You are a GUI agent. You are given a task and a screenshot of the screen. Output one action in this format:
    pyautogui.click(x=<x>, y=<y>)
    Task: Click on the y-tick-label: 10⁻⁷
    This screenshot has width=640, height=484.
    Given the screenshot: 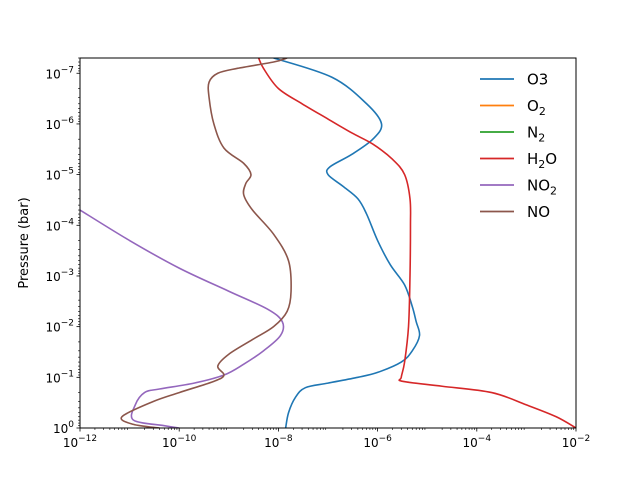 What is the action you would take?
    pyautogui.click(x=59, y=73)
    